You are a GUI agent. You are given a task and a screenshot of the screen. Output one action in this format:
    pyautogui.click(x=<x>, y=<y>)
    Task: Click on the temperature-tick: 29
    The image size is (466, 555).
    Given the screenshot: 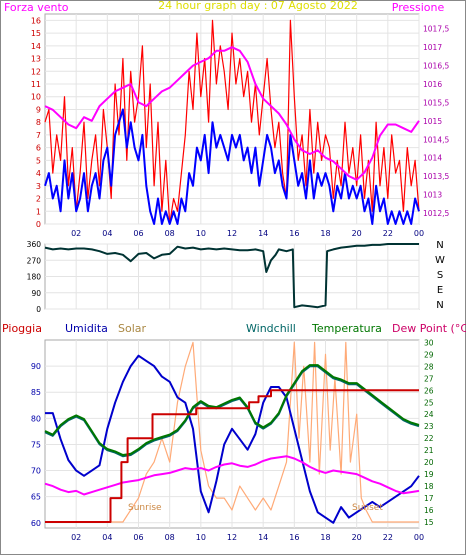 What is the action you would take?
    pyautogui.click(x=429, y=354)
    